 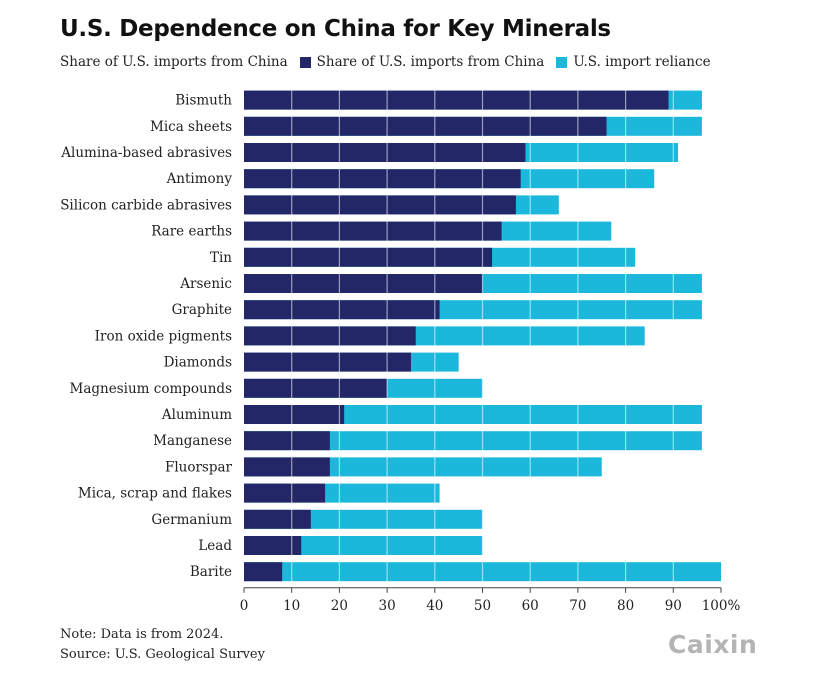 I want to click on category-label: Silicon carbide abrasives, so click(x=146, y=205).